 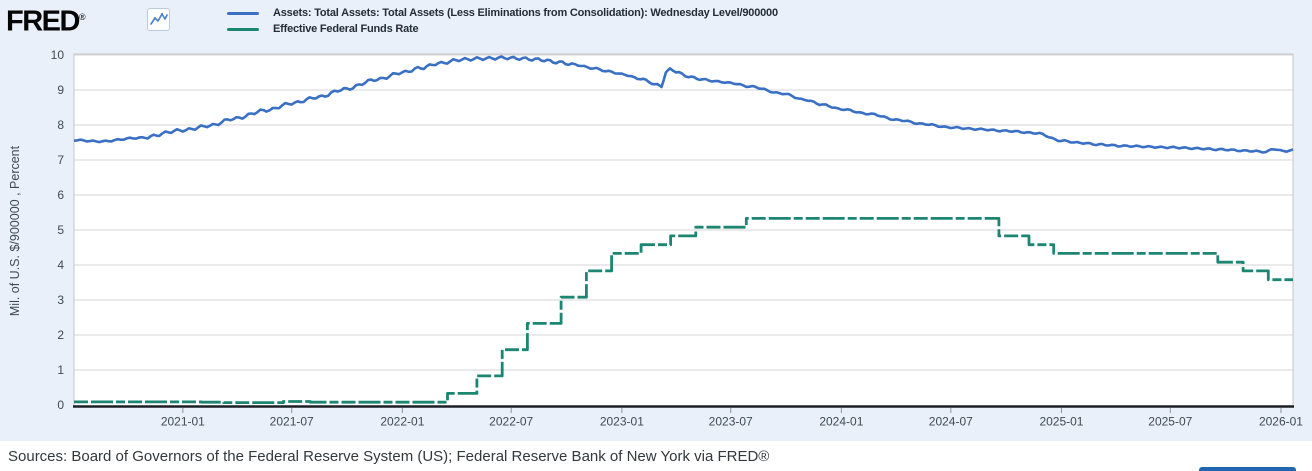 What do you see at coordinates (60, 125) in the screenshot?
I see `y-tick-label: 8` at bounding box center [60, 125].